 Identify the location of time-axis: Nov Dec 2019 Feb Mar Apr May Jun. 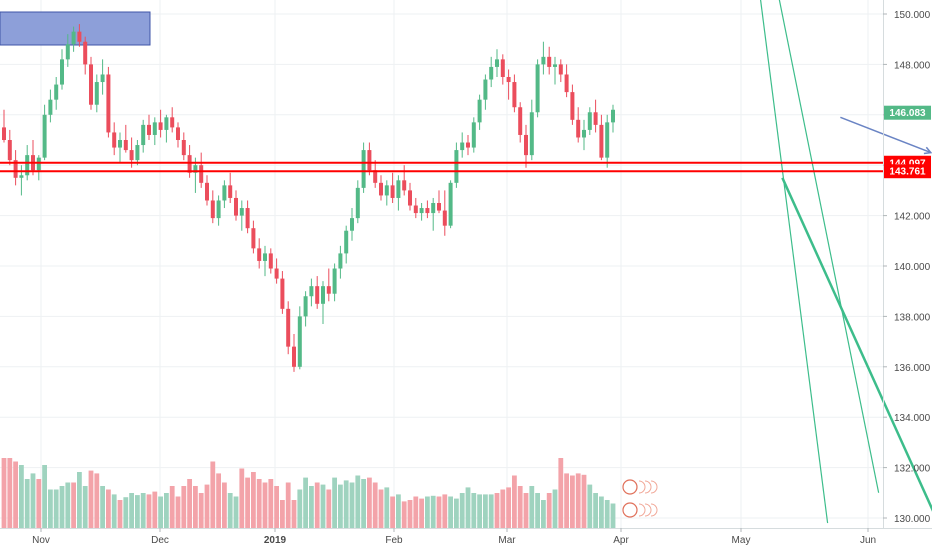
(454, 537).